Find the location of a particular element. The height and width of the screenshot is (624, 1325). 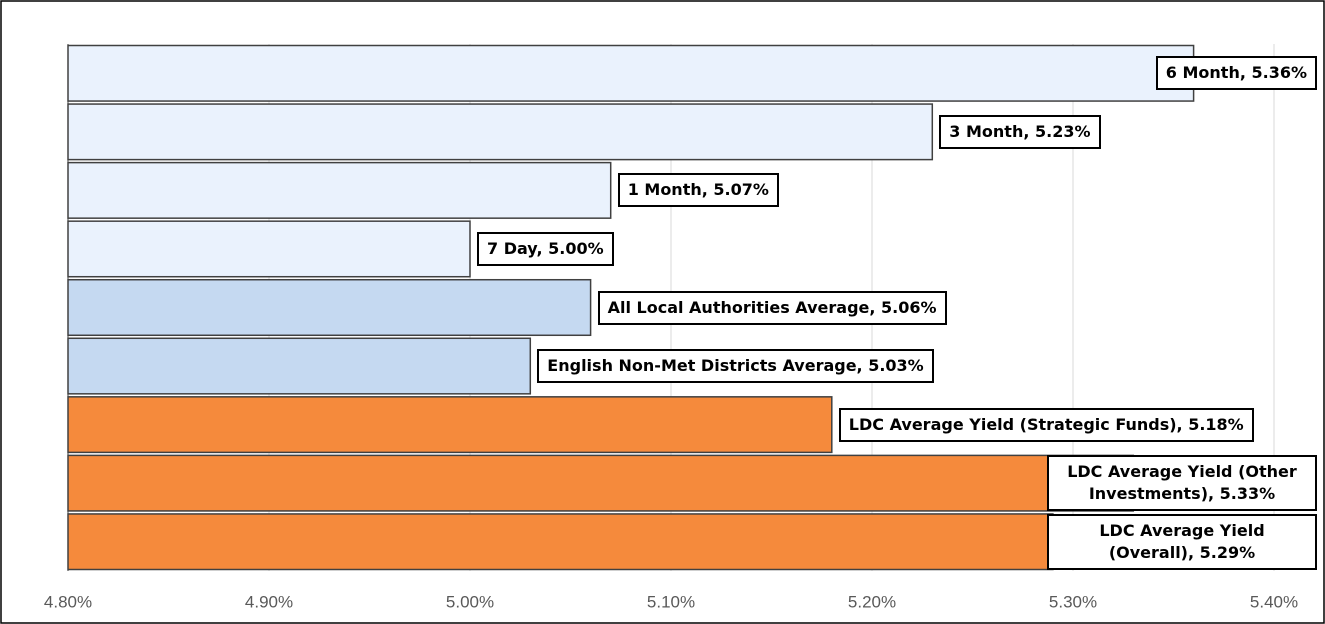

data-label: 1 Month, 5.07% is located at coordinates (698, 190).